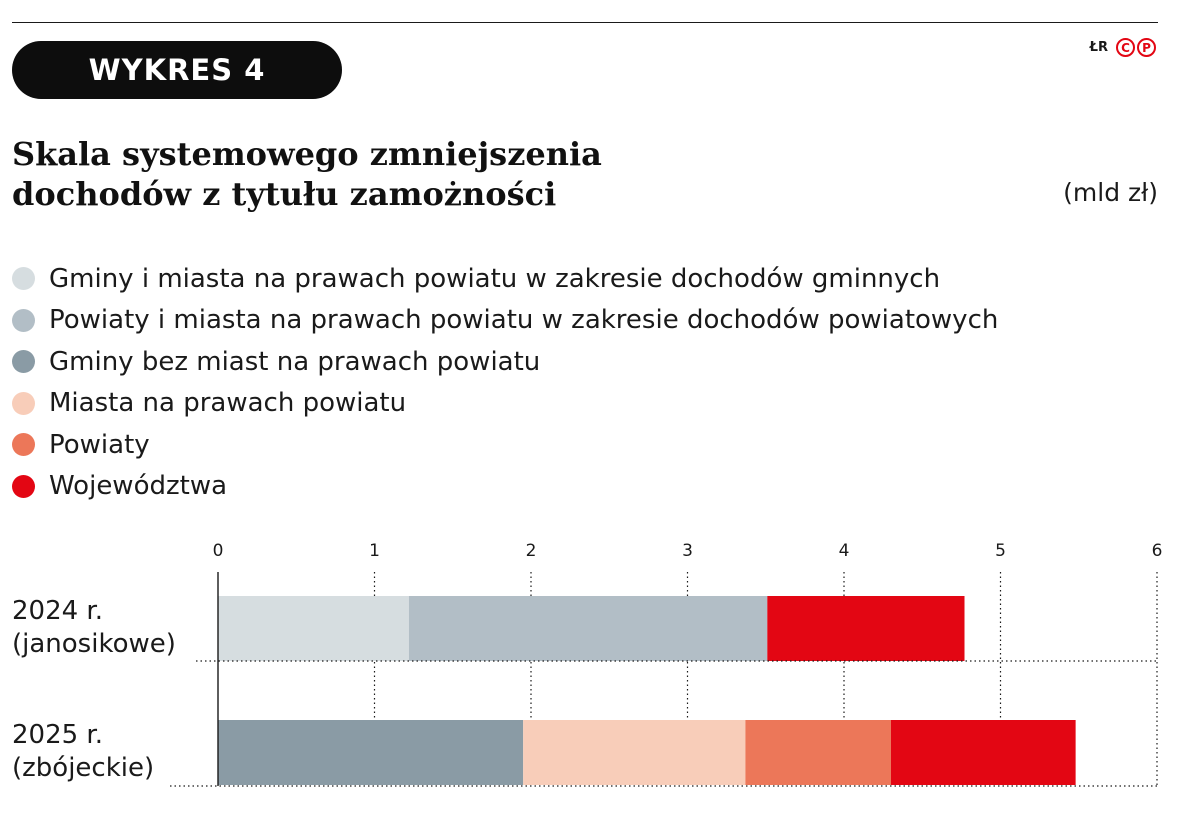 This screenshot has height=837, width=1186. Describe the element at coordinates (57, 611) in the screenshot. I see `category-label: 2024 r.` at that location.